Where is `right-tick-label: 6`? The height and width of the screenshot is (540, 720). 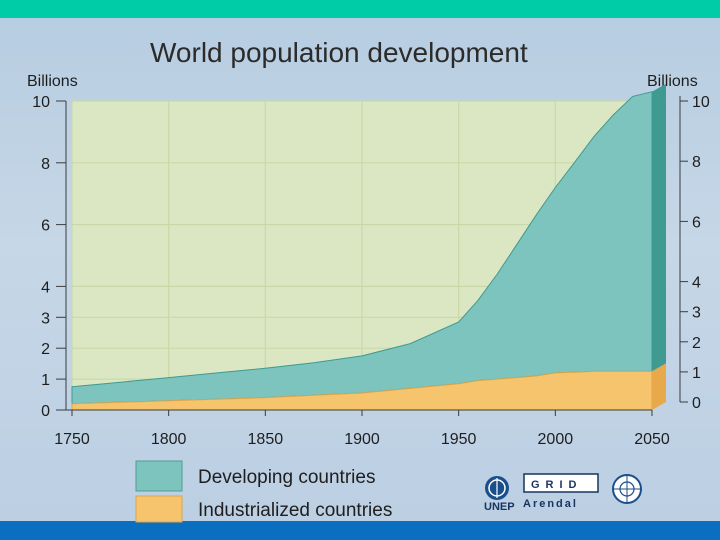 right-tick-label: 6 is located at coordinates (696, 222).